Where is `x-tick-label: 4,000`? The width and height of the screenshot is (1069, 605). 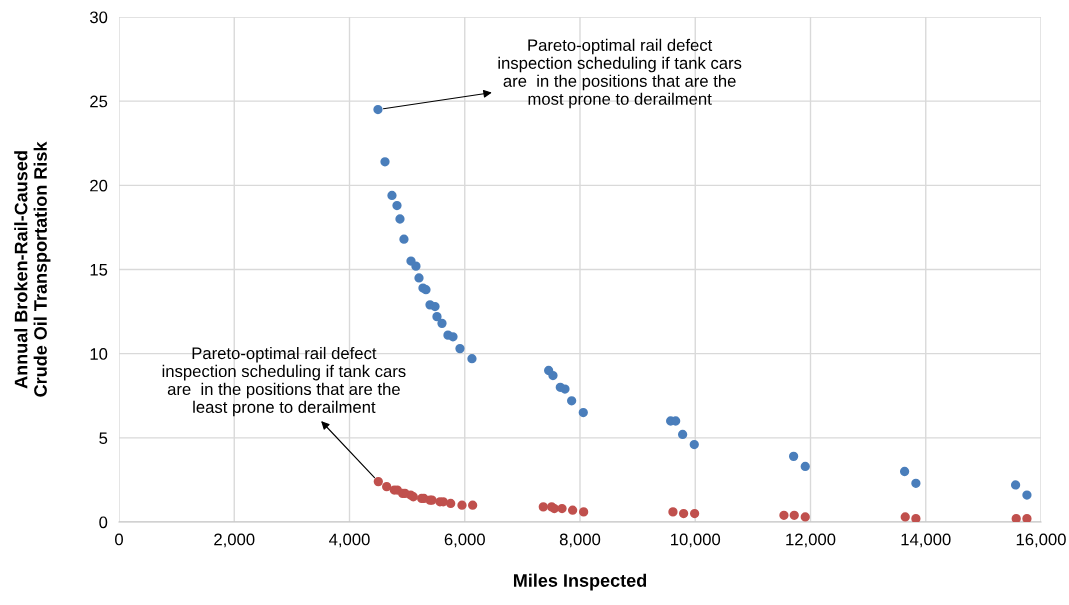
x-tick-label: 4,000 is located at coordinates (349, 540).